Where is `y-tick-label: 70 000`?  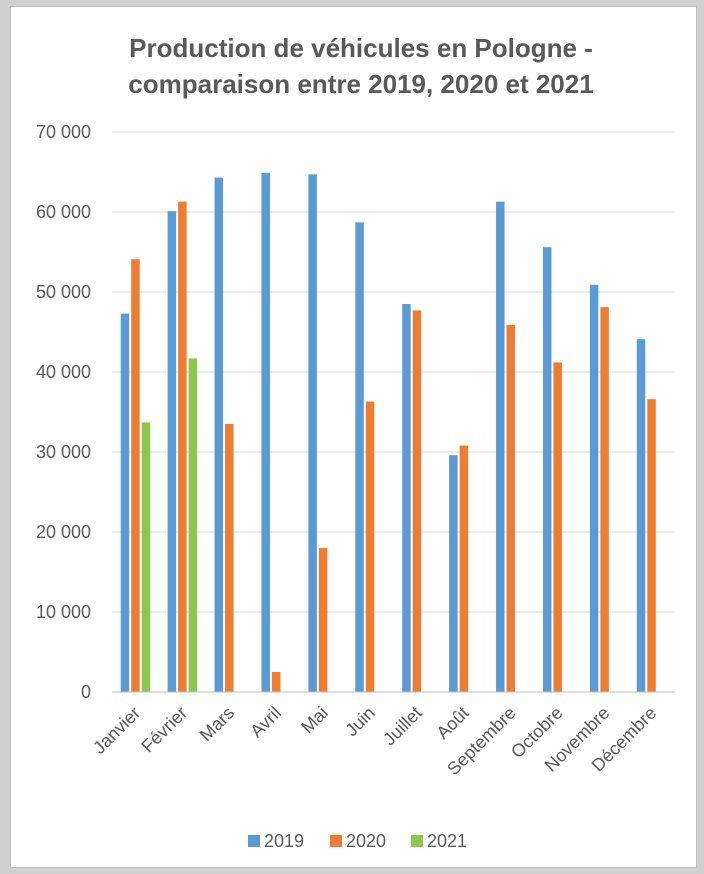
y-tick-label: 70 000 is located at coordinates (63, 132).